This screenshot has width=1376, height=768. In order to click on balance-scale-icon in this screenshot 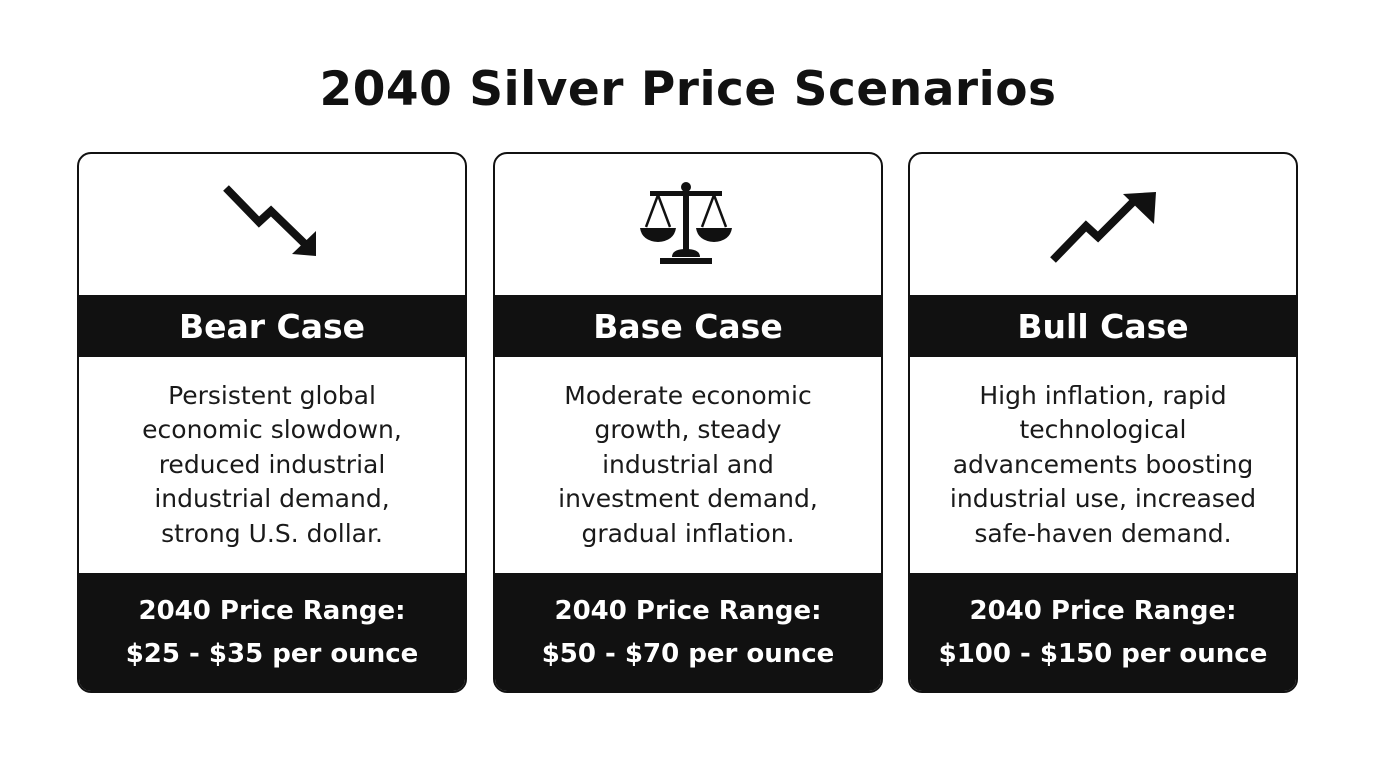, I will do `click(686, 222)`.